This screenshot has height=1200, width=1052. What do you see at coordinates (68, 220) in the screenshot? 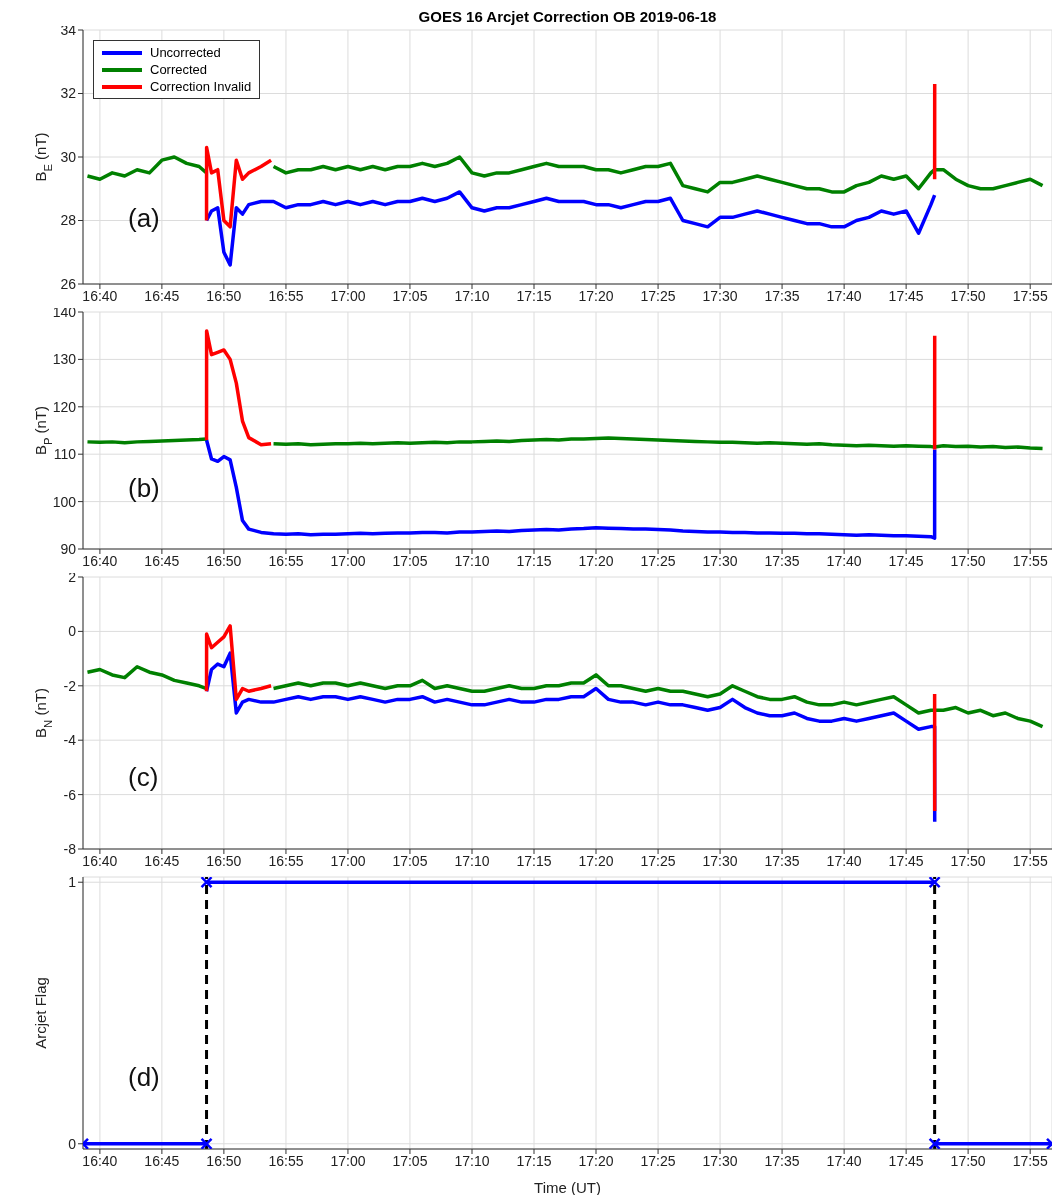
I see `y-tick-label: 28` at bounding box center [68, 220].